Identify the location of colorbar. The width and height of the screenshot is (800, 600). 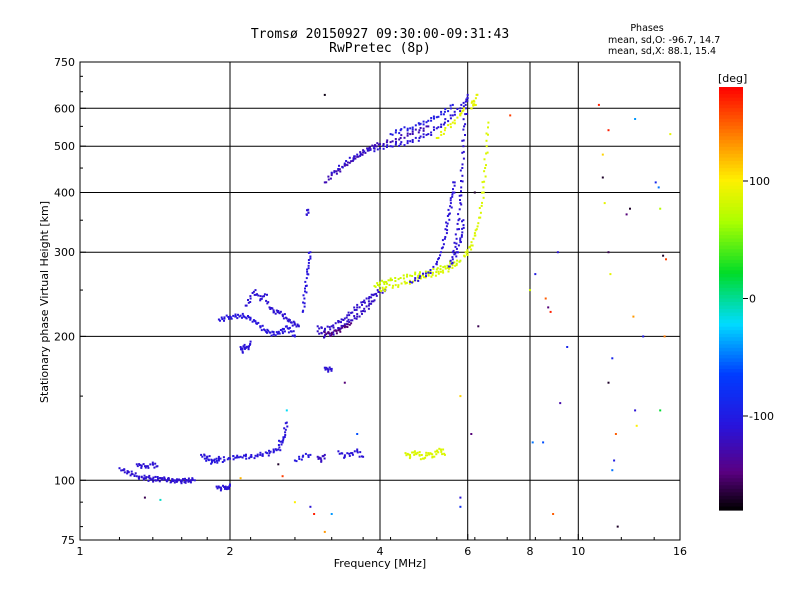
(731, 299).